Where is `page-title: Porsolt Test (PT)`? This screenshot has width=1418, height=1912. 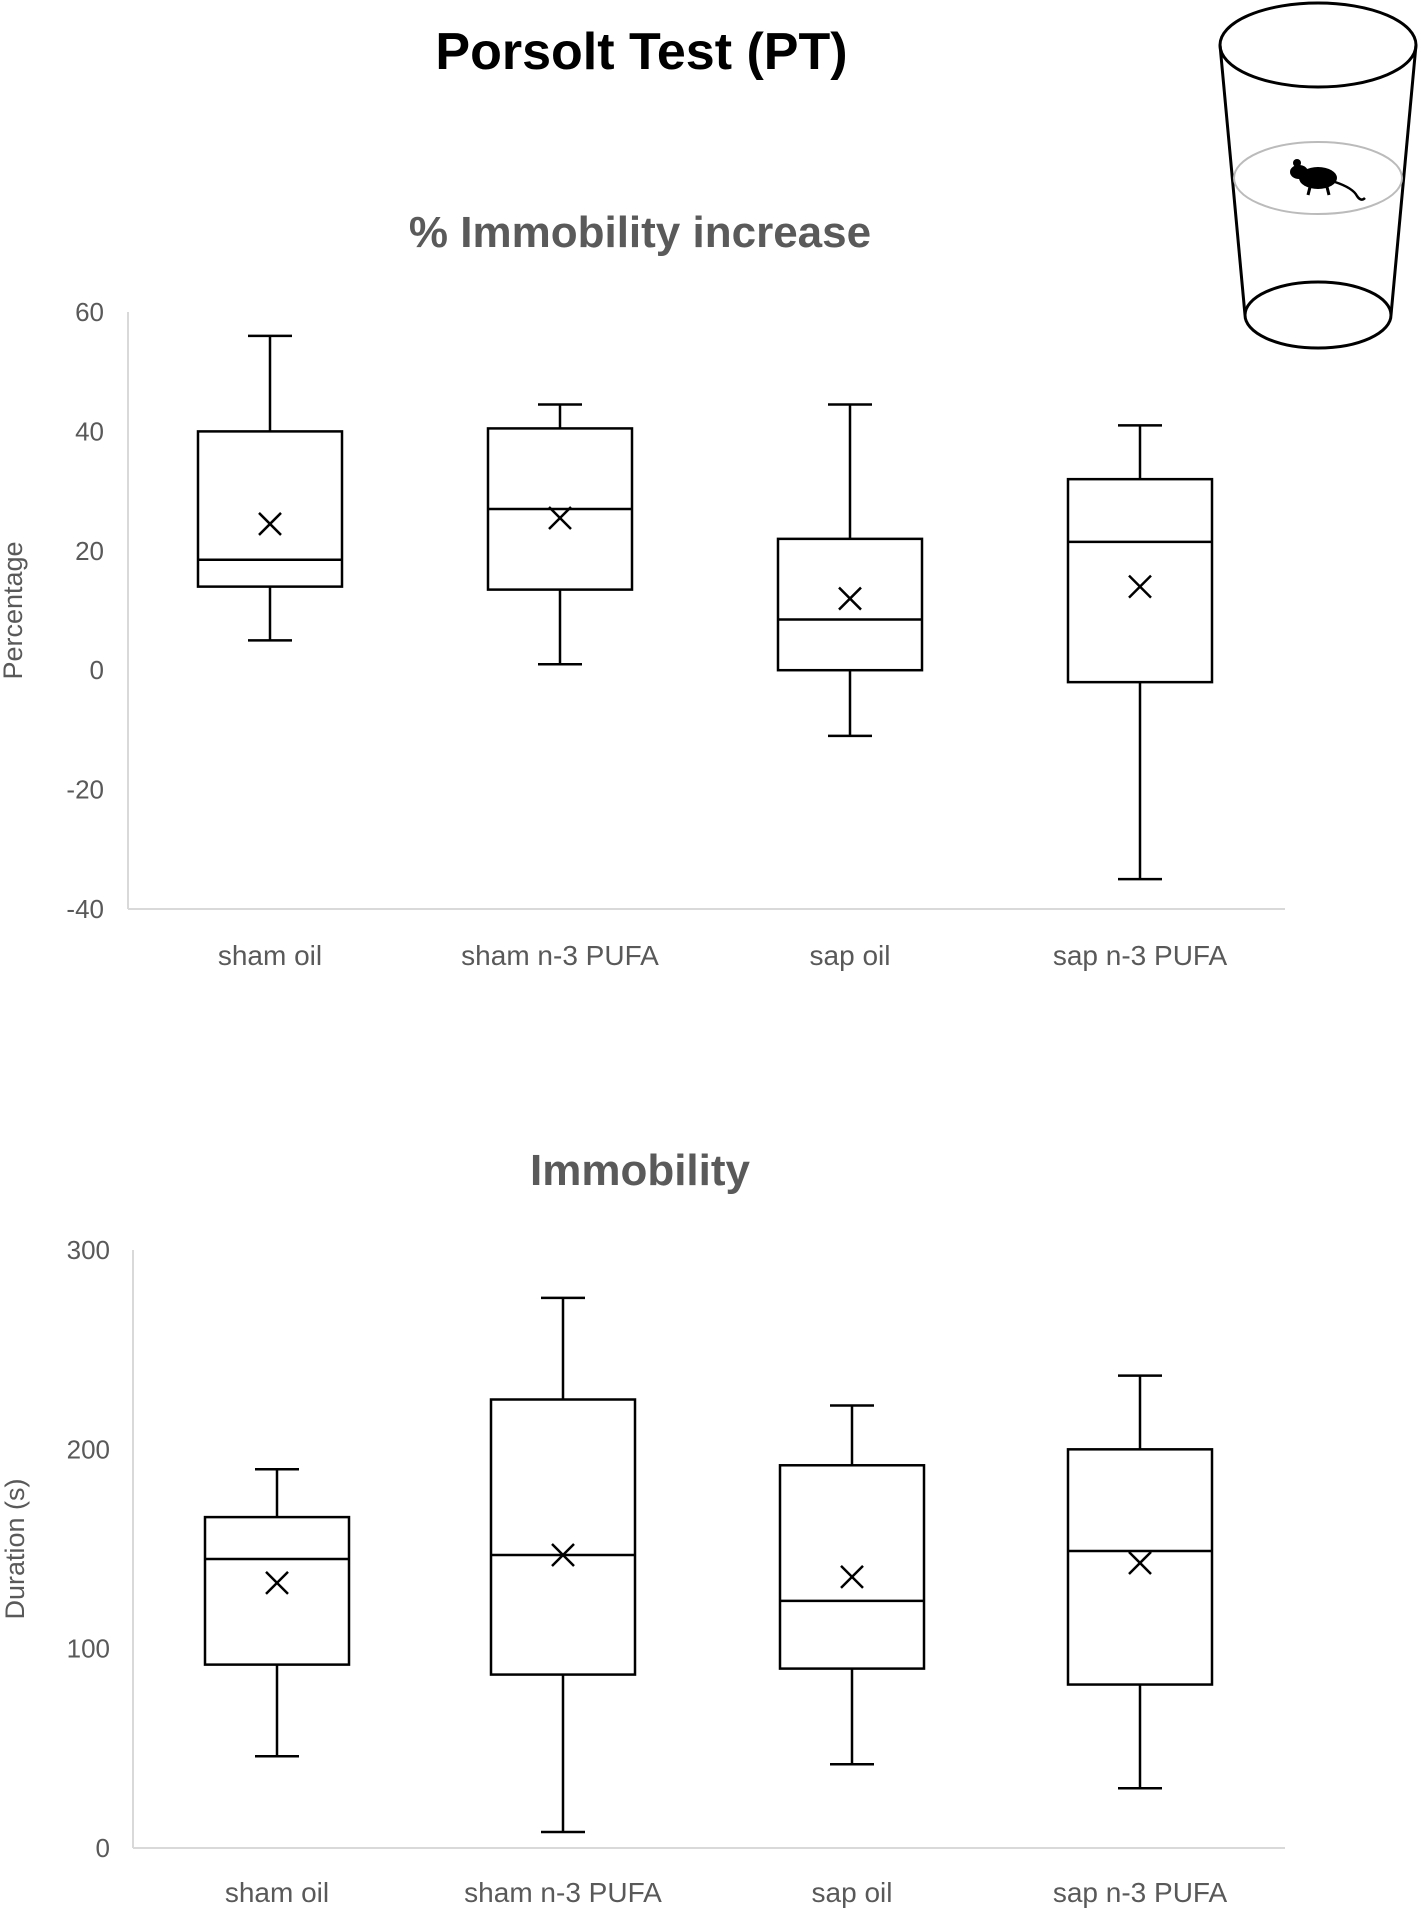 page-title: Porsolt Test (PT) is located at coordinates (641, 52).